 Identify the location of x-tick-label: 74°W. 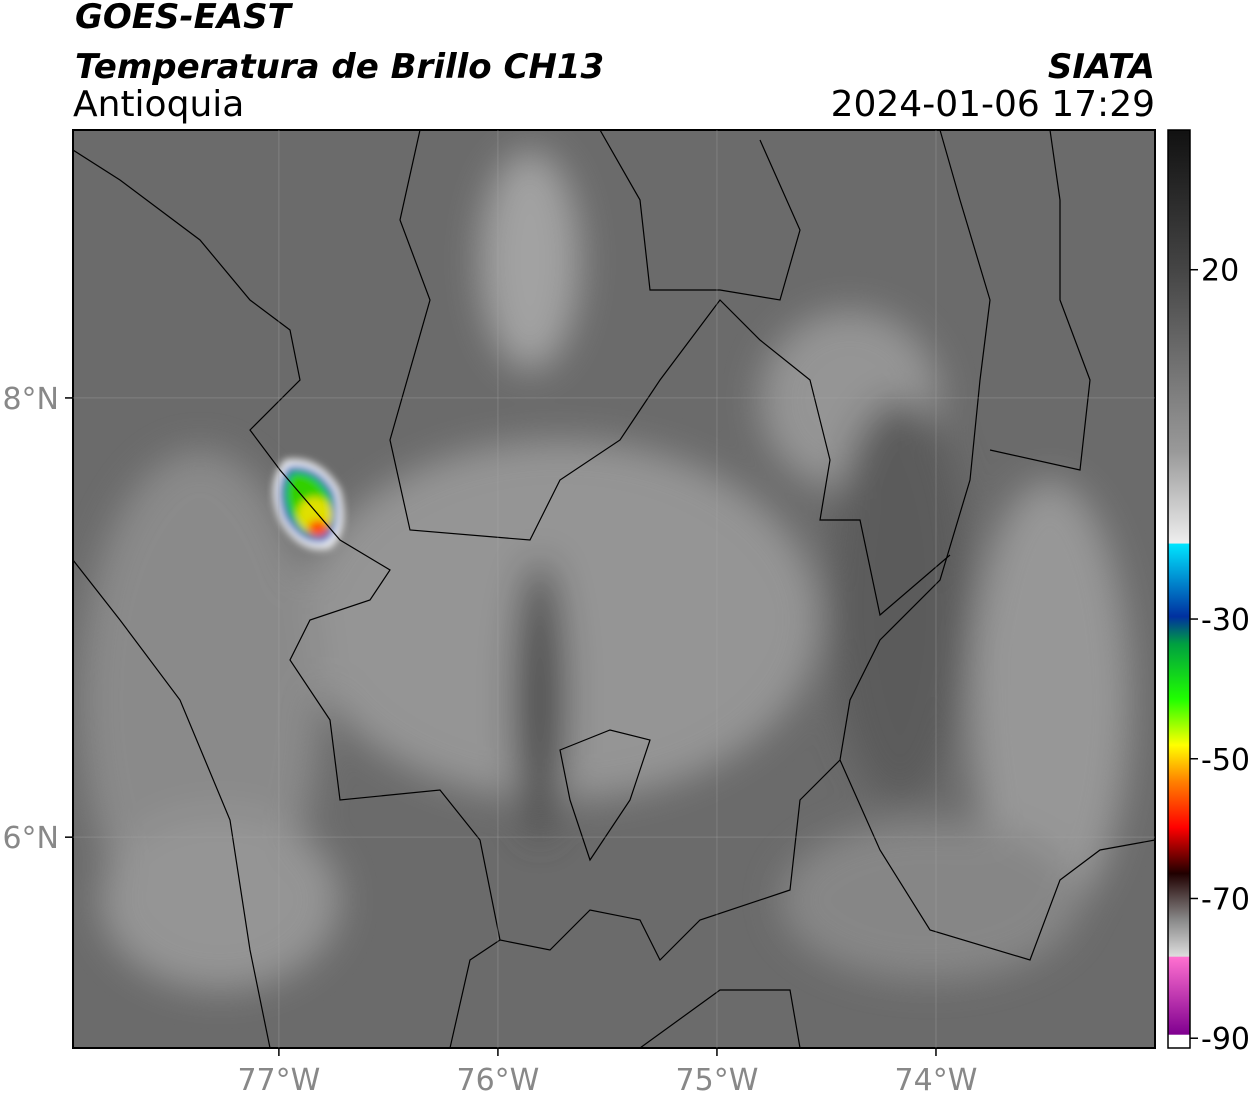
(936, 1080).